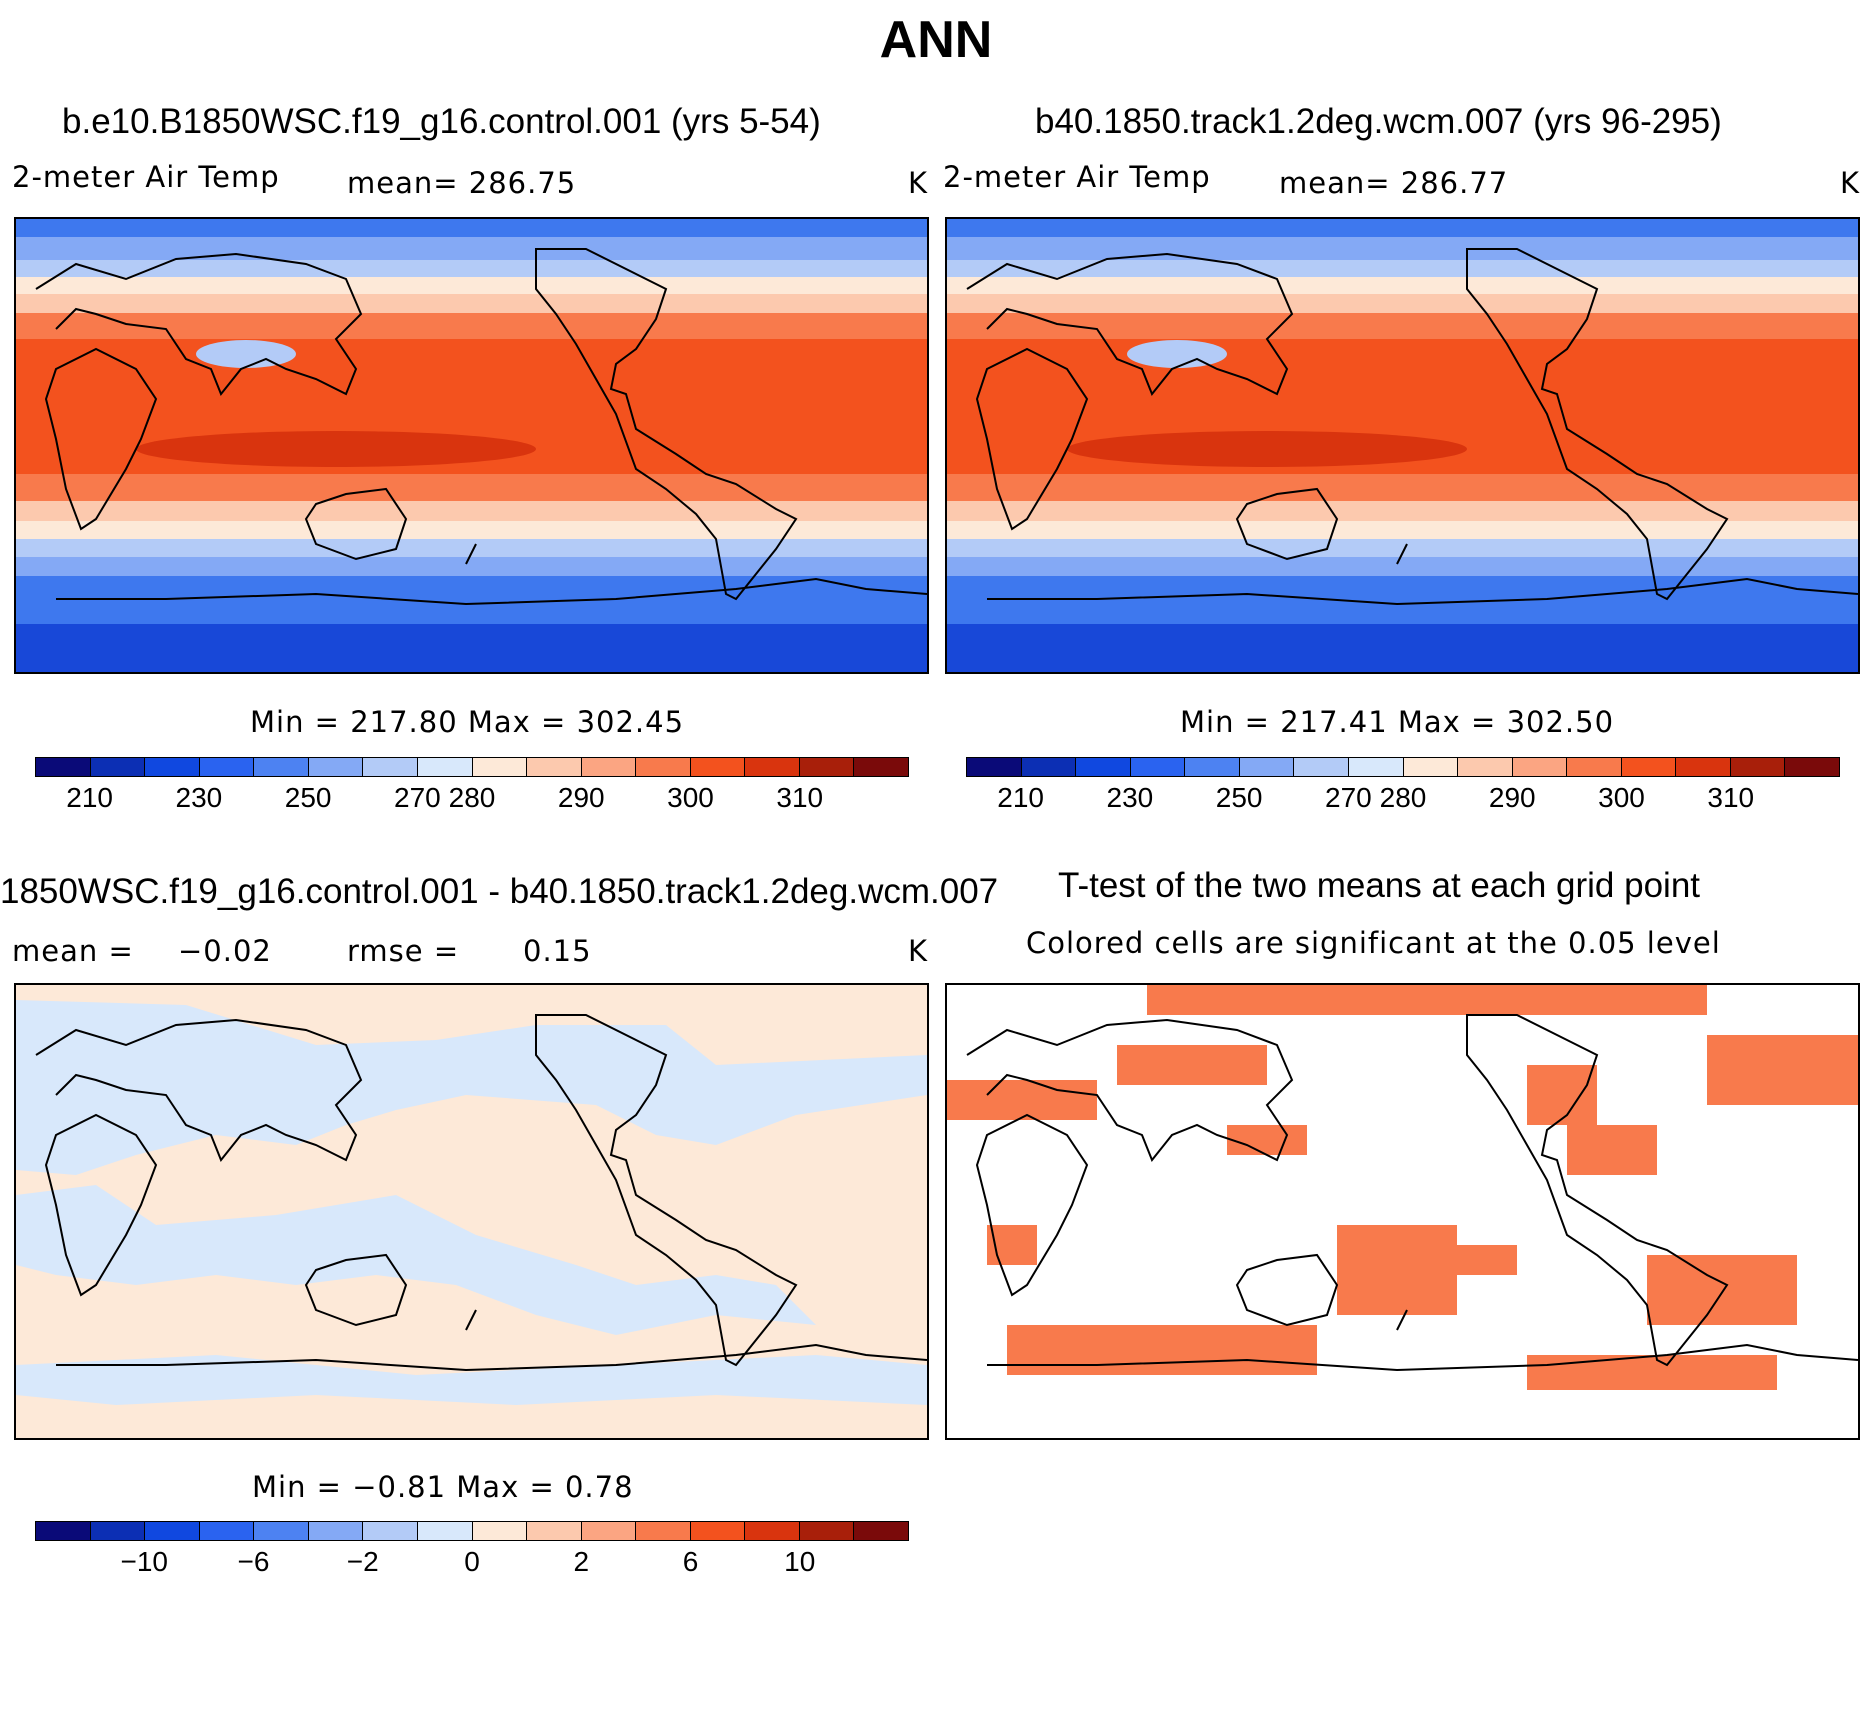 The height and width of the screenshot is (1710, 1872). I want to click on tibet-cold, so click(1177, 354).